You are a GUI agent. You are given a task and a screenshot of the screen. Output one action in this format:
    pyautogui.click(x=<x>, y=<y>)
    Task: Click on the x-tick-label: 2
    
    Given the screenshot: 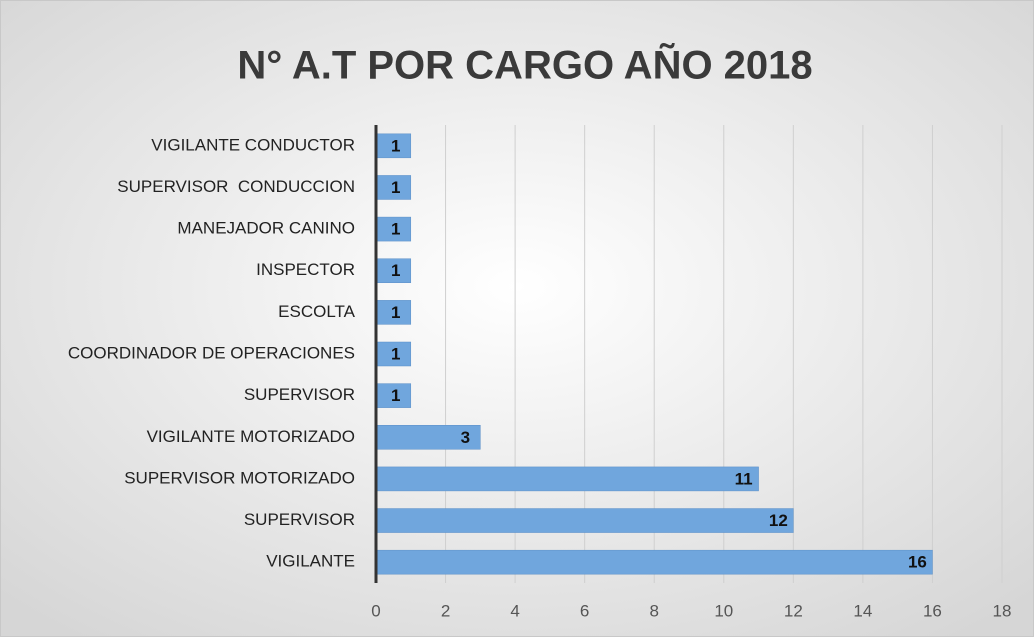 What is the action you would take?
    pyautogui.click(x=445, y=610)
    